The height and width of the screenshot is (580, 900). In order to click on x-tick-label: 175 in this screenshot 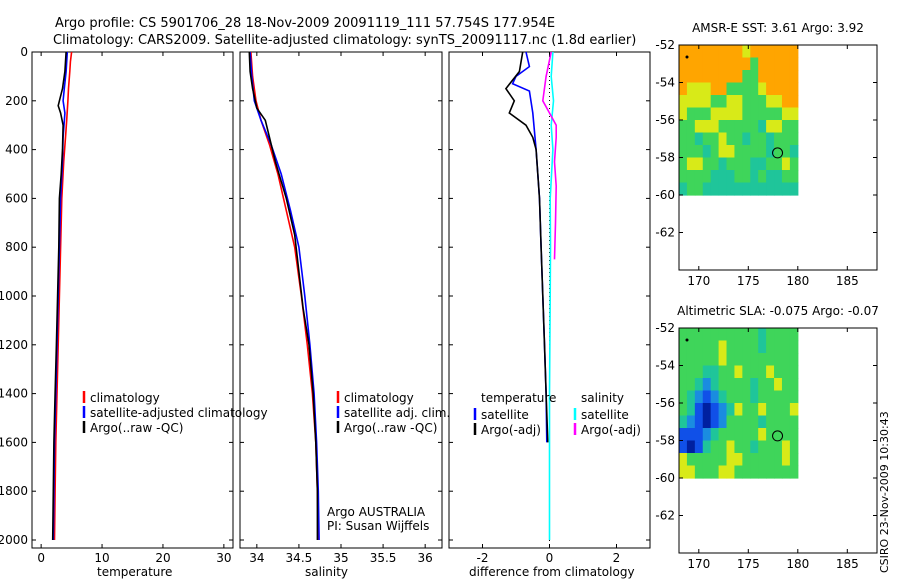, I will do `click(748, 281)`.